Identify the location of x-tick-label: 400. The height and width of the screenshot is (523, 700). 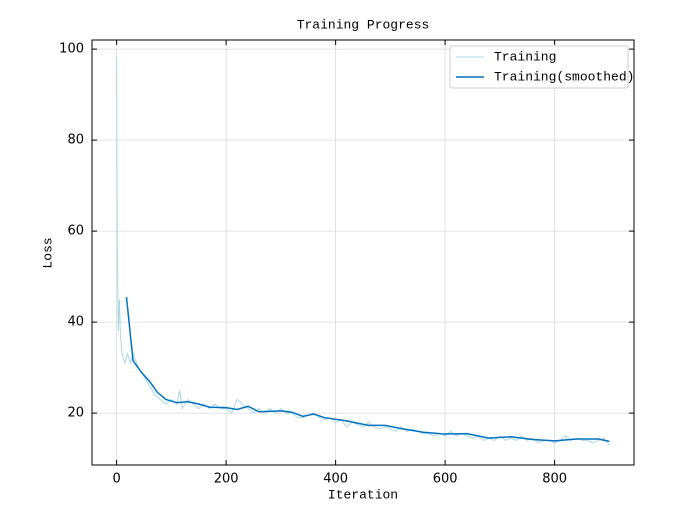
(335, 479).